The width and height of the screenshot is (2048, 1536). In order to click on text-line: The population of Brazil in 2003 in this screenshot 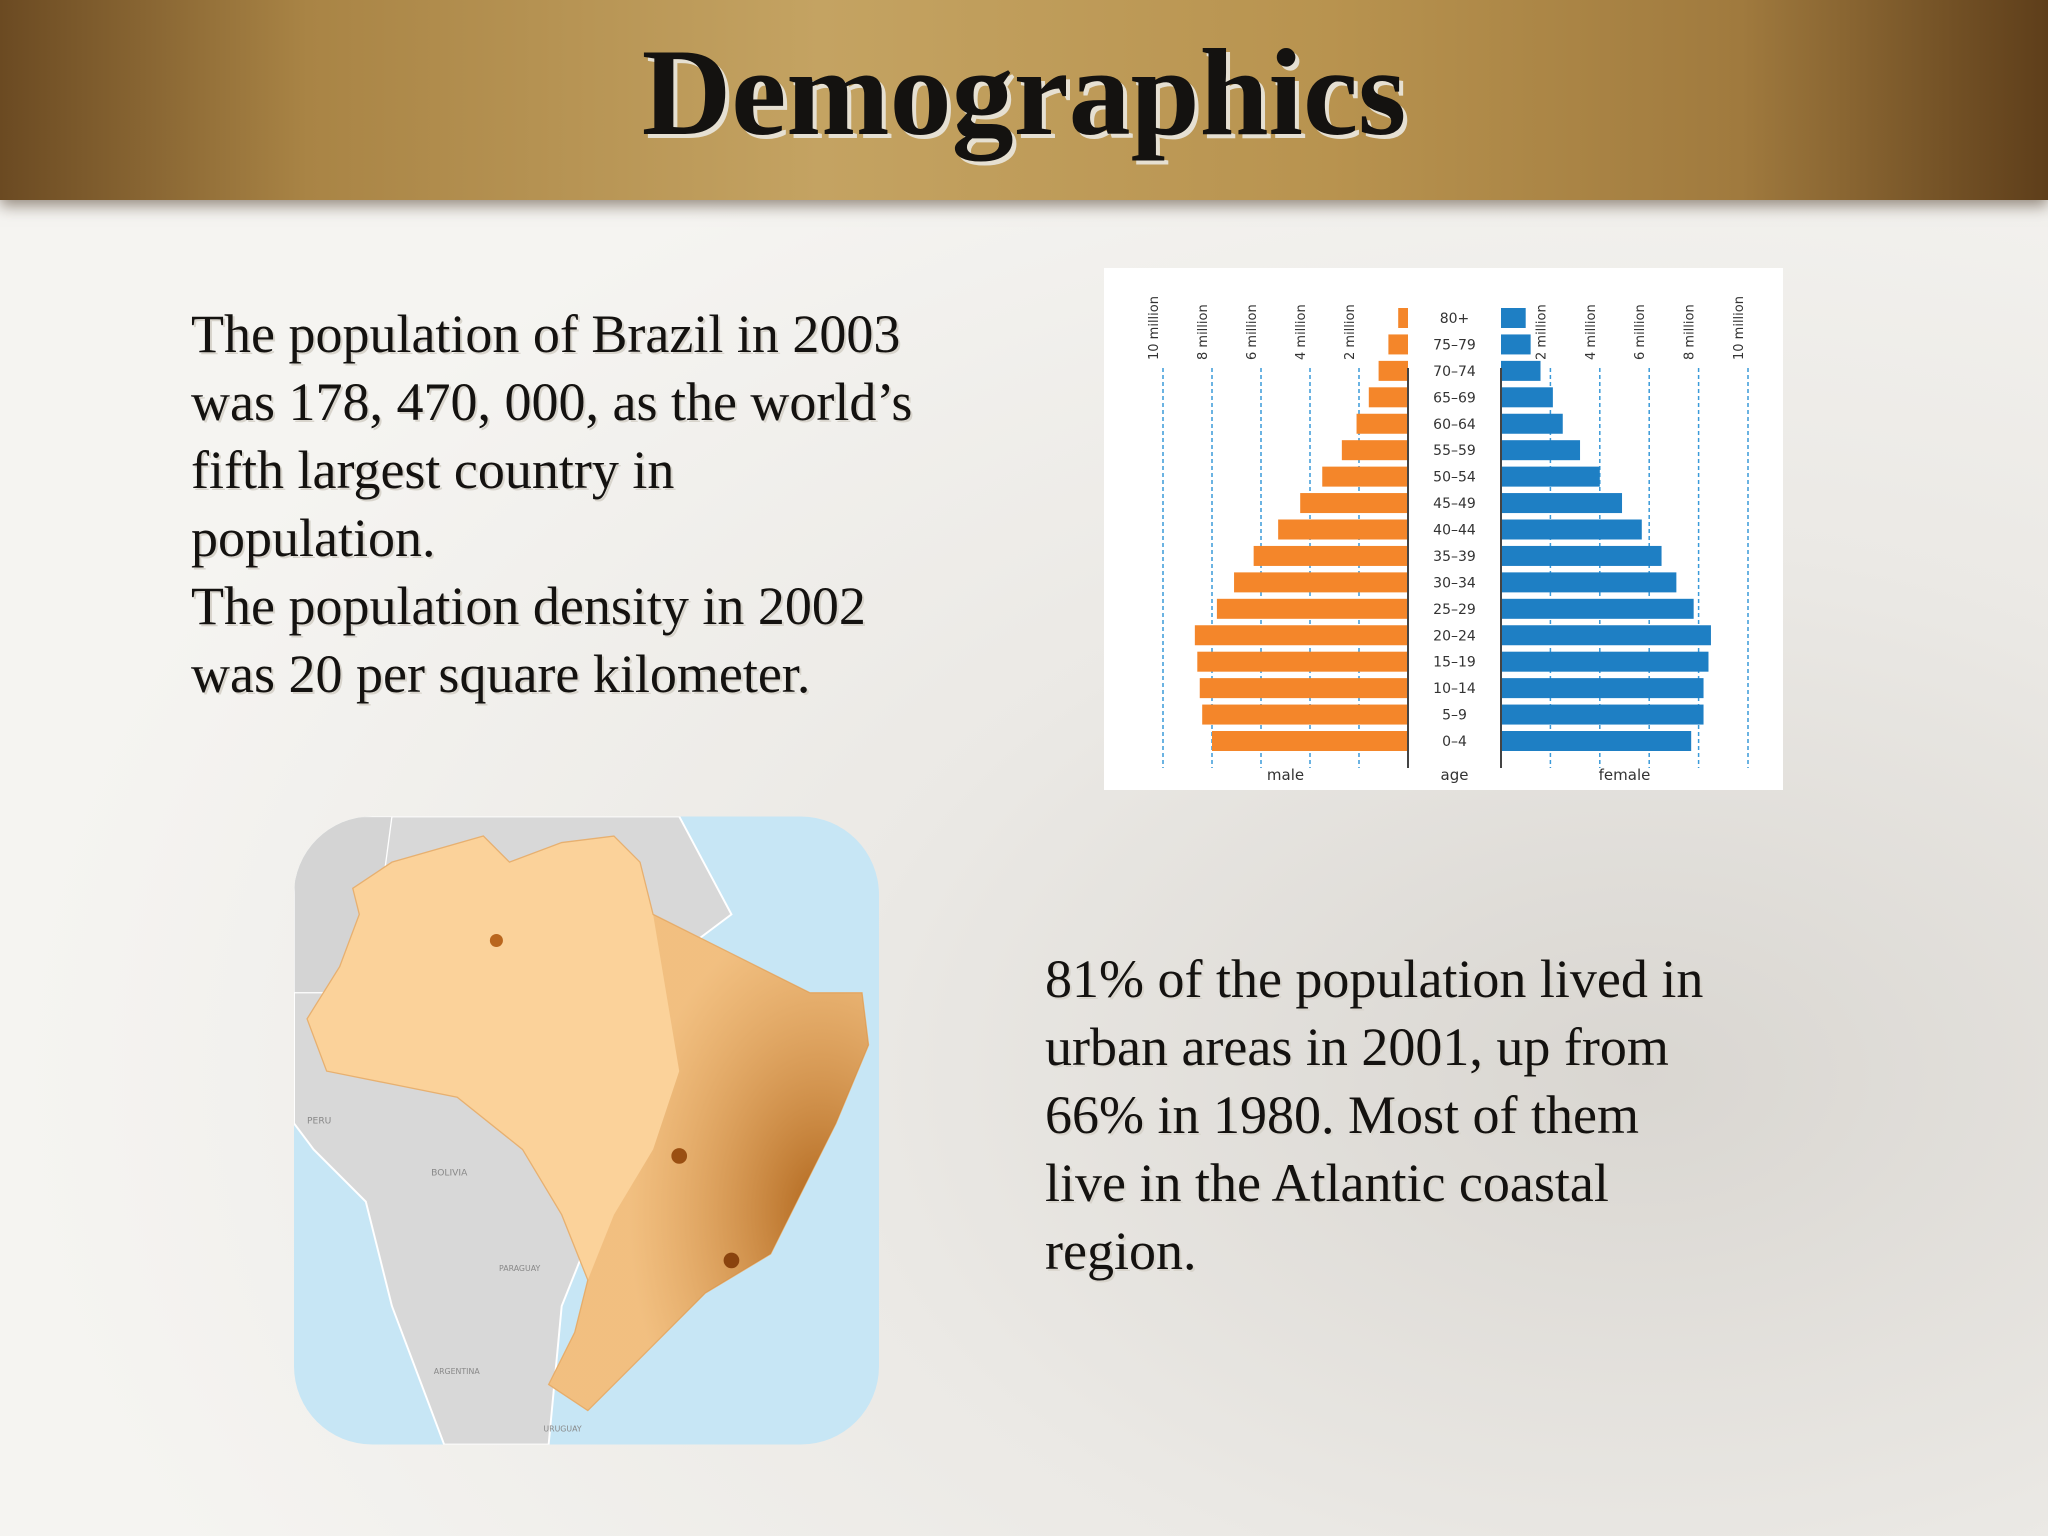, I will do `click(546, 334)`.